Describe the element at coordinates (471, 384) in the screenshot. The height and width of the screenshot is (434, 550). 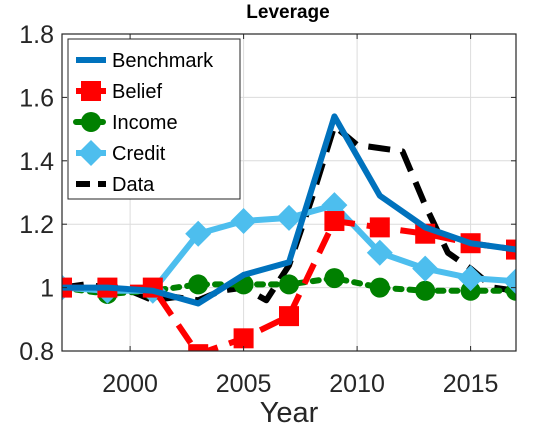
I see `x-tick-label: 2015` at that location.